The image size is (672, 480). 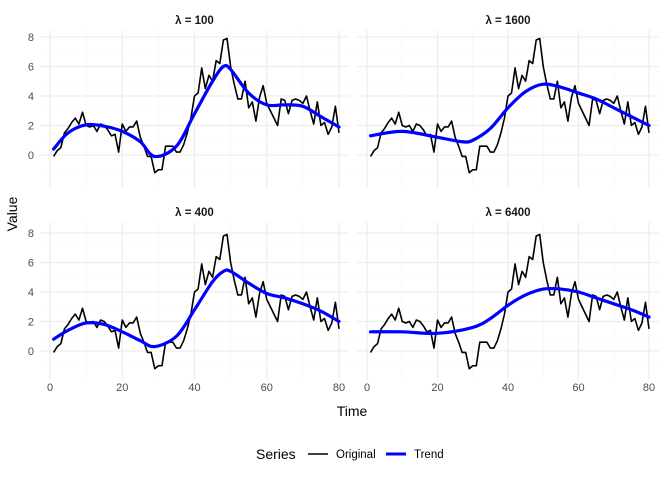 I want to click on y-axis-label: Value, so click(x=12, y=213).